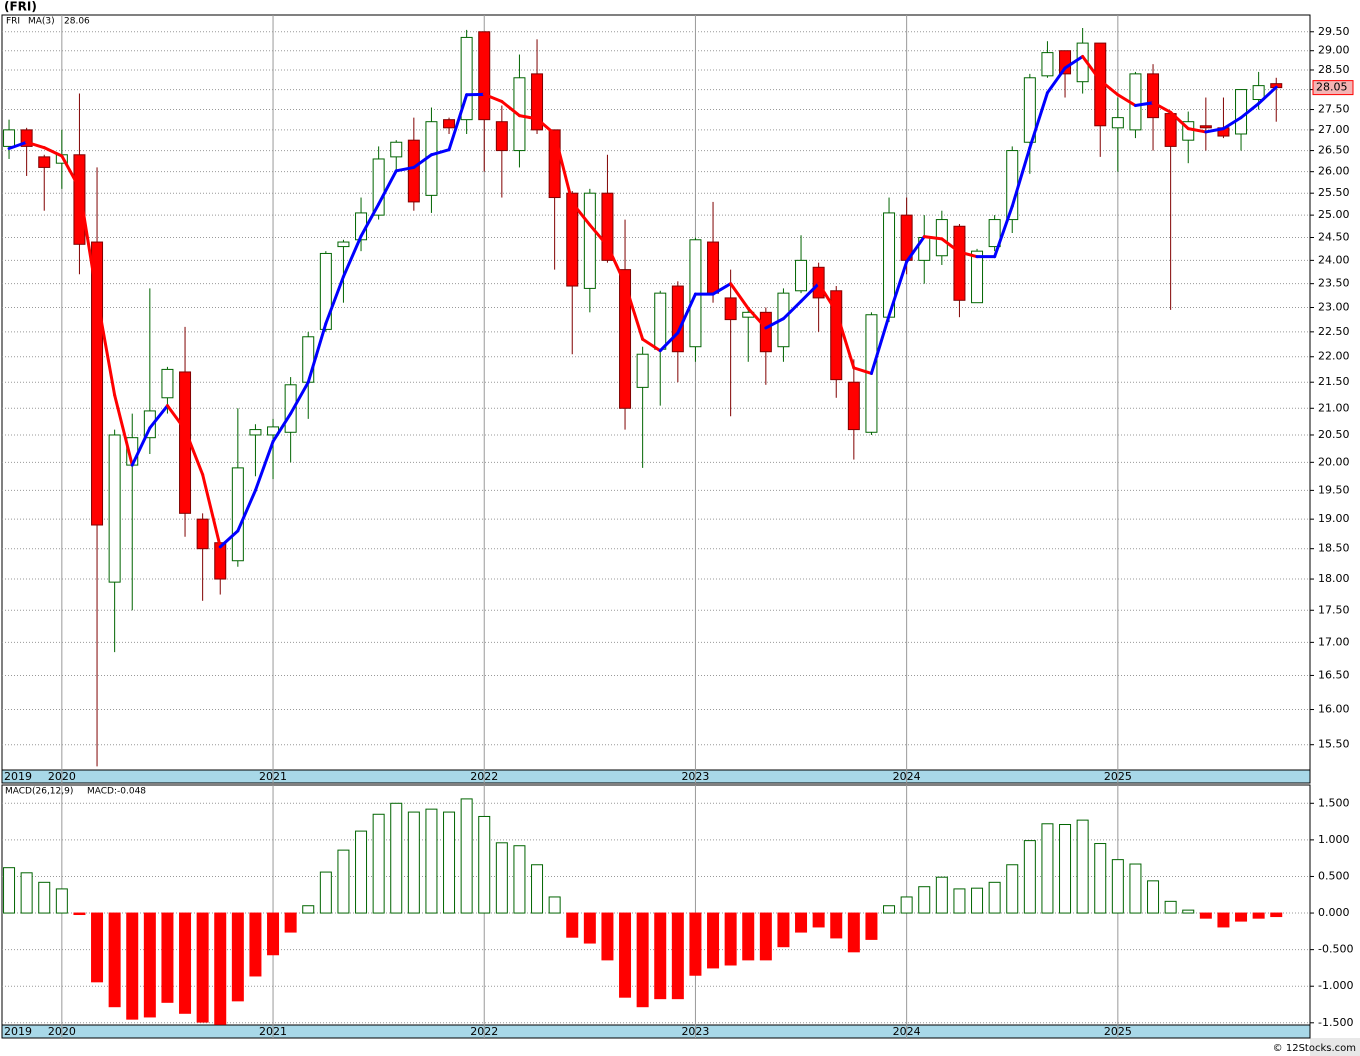 The width and height of the screenshot is (1360, 1056). What do you see at coordinates (1334, 489) in the screenshot?
I see `y-tick-label: 19.50` at bounding box center [1334, 489].